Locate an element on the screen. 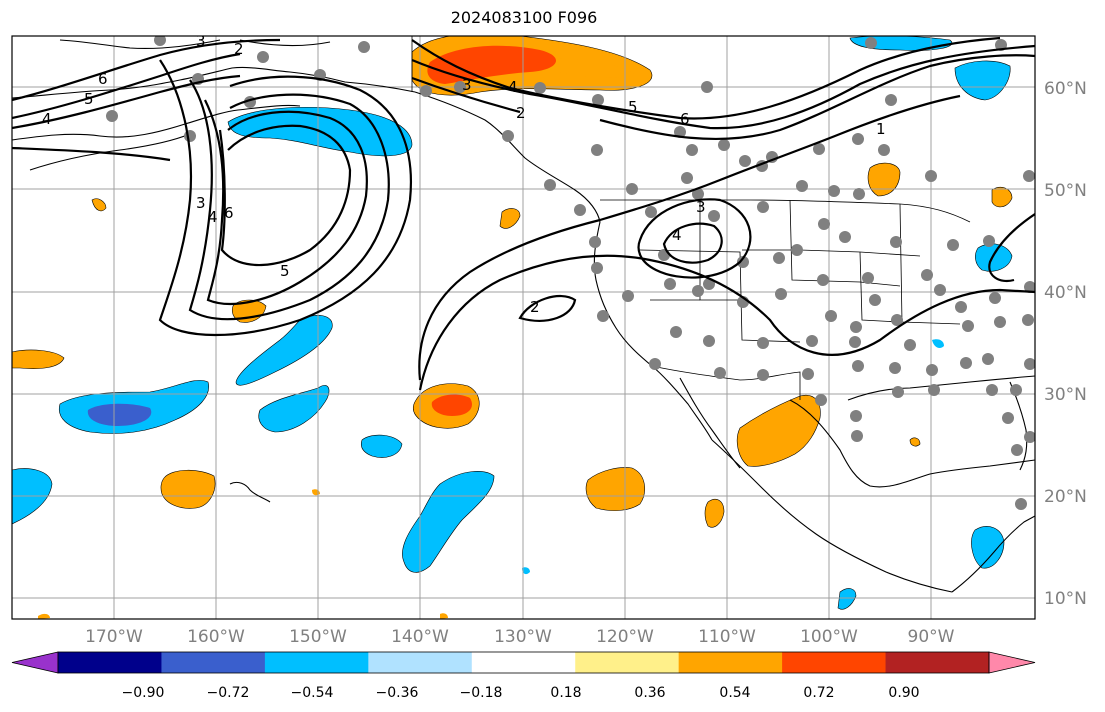 The width and height of the screenshot is (1105, 712). lat-label: 50°N is located at coordinates (1065, 191).